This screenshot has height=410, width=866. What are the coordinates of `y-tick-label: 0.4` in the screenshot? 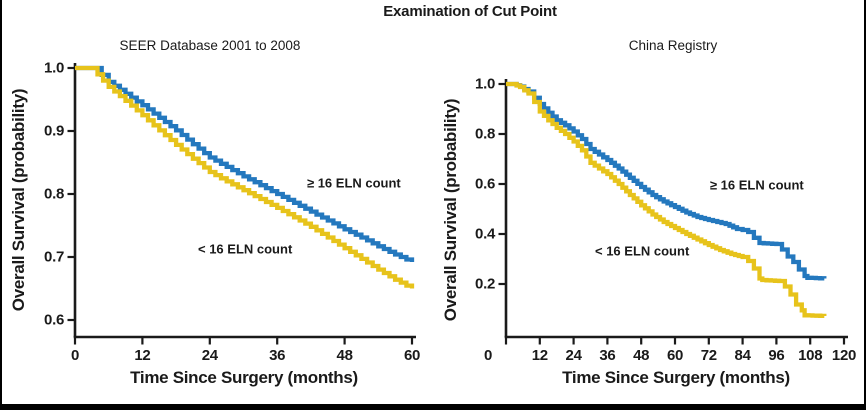 It's located at (485, 234).